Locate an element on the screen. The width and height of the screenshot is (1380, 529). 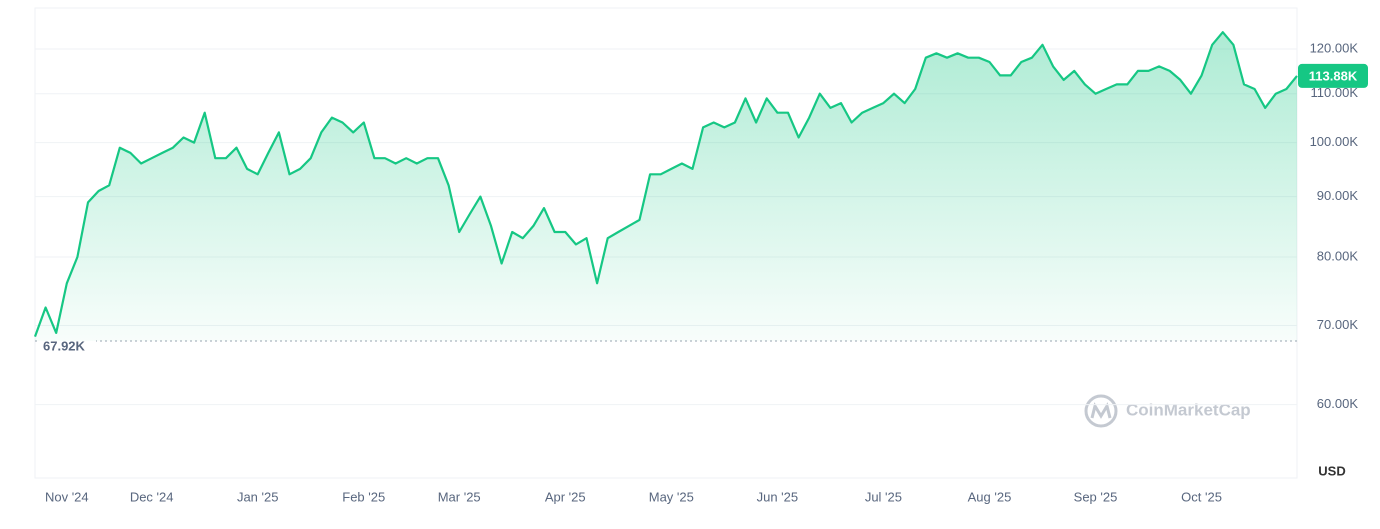
x-tick-label: Dec '24 is located at coordinates (152, 496).